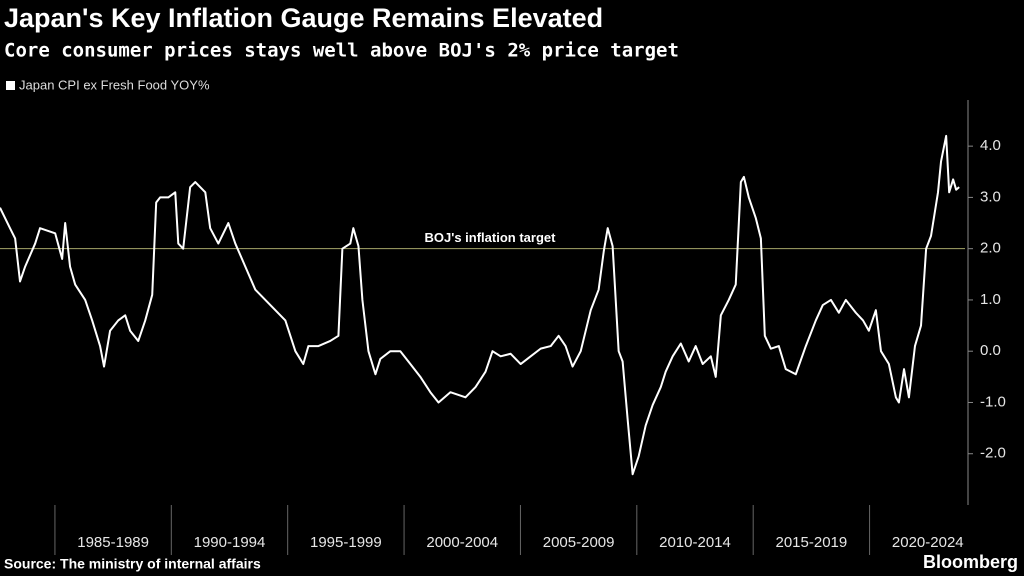 The width and height of the screenshot is (1024, 576). I want to click on x-tick-label: 2020-2024, so click(928, 542).